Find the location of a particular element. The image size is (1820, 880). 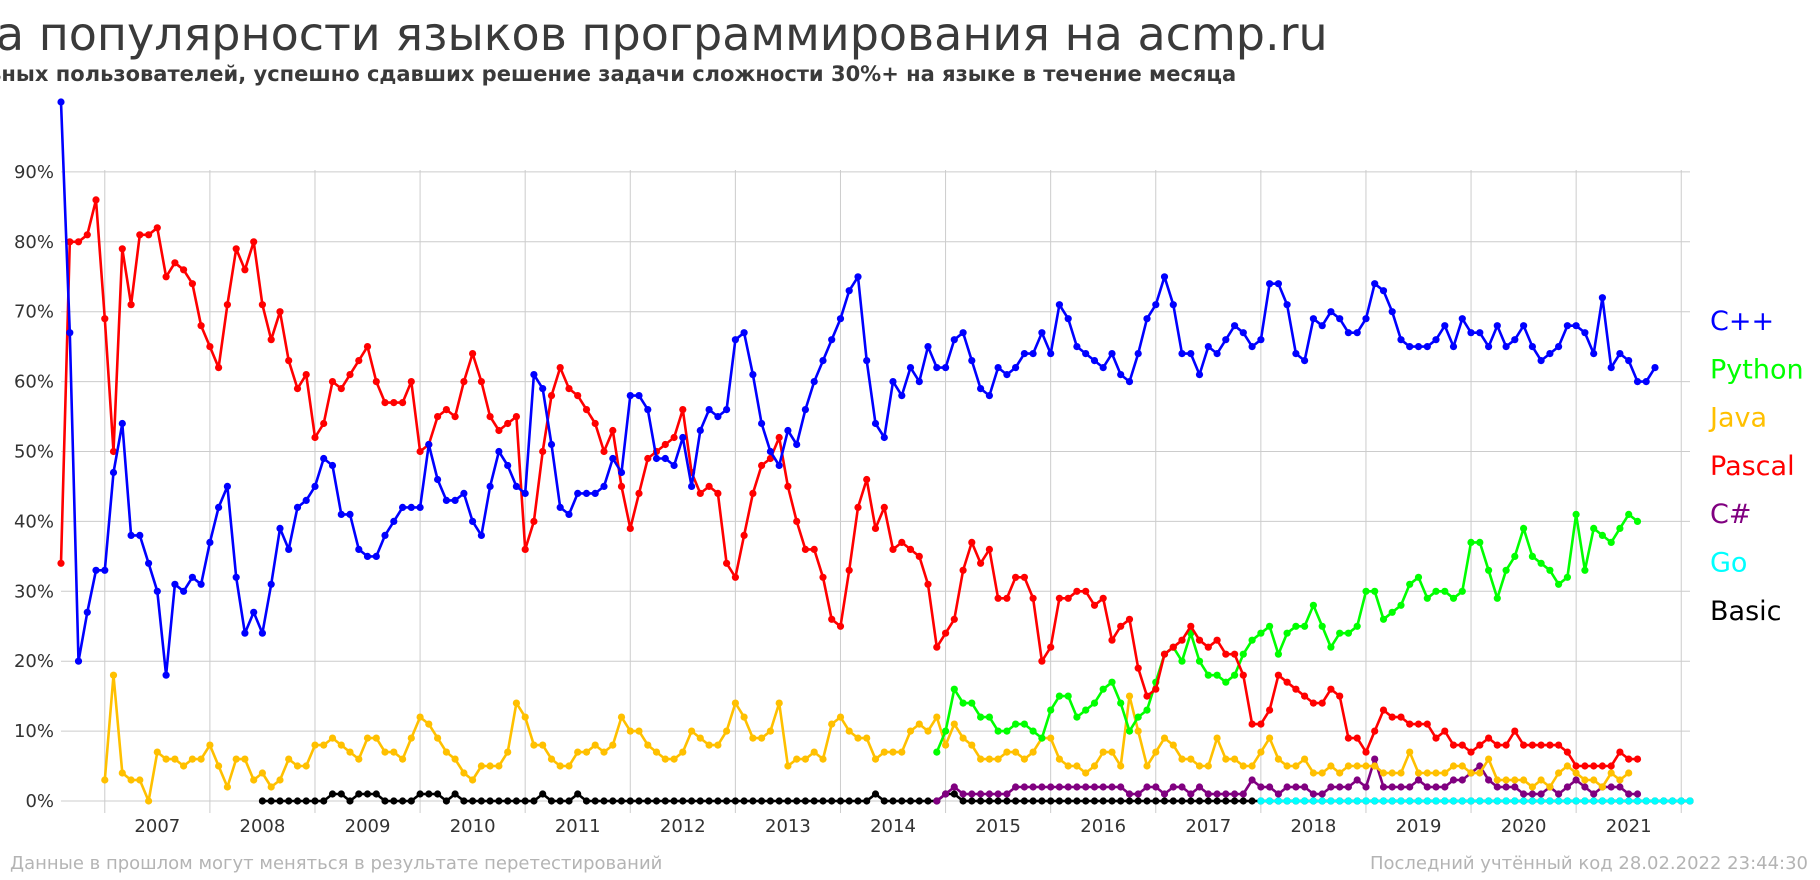

x-tick-label: 2015 is located at coordinates (998, 826).